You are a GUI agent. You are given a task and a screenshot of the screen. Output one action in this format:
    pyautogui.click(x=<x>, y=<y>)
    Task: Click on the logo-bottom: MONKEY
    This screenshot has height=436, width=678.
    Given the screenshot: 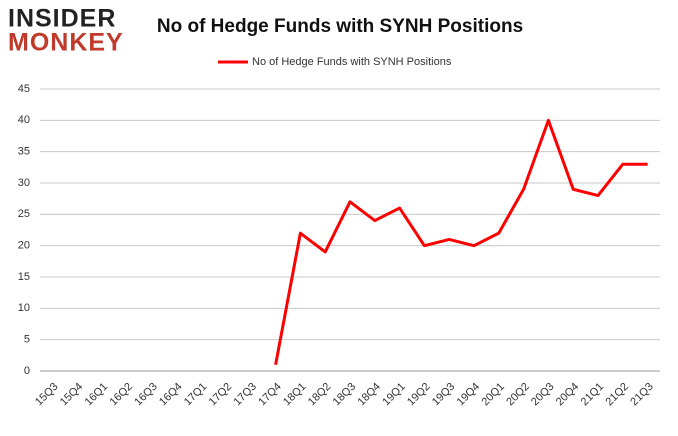 What is the action you would take?
    pyautogui.click(x=66, y=43)
    